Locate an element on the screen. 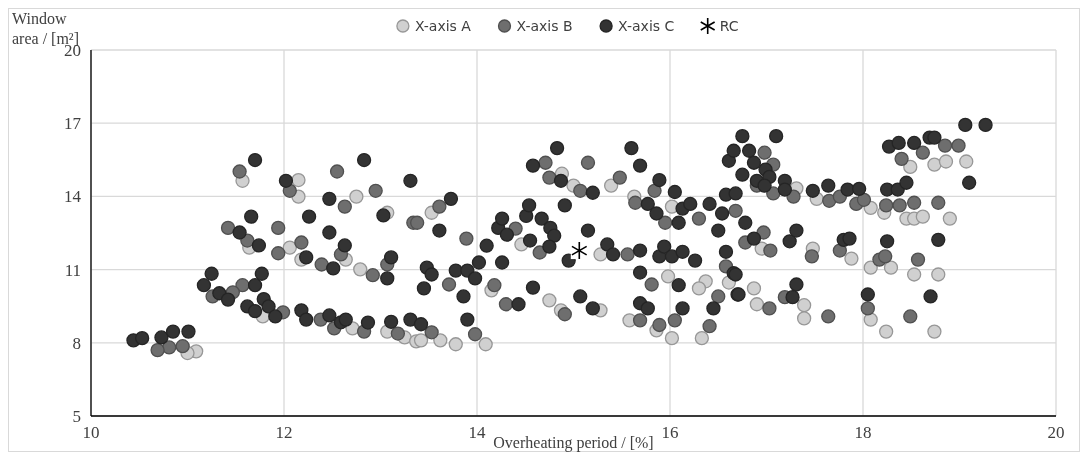 The height and width of the screenshot is (460, 1088). x-tick-label: 10 is located at coordinates (91, 432).